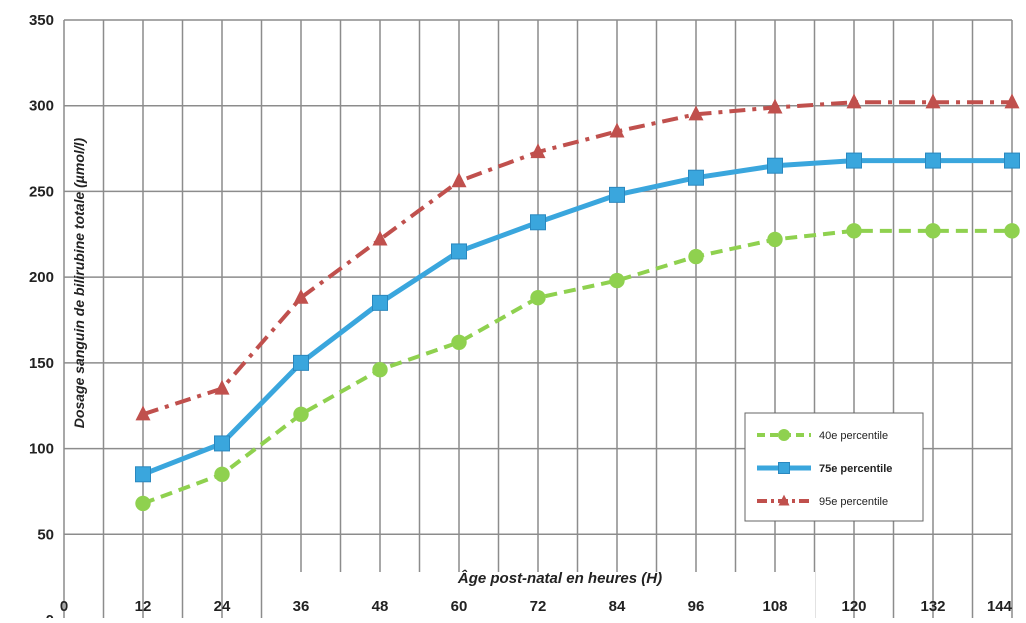 The width and height of the screenshot is (1026, 623). What do you see at coordinates (1000, 606) in the screenshot?
I see `x-tick-label: 144` at bounding box center [1000, 606].